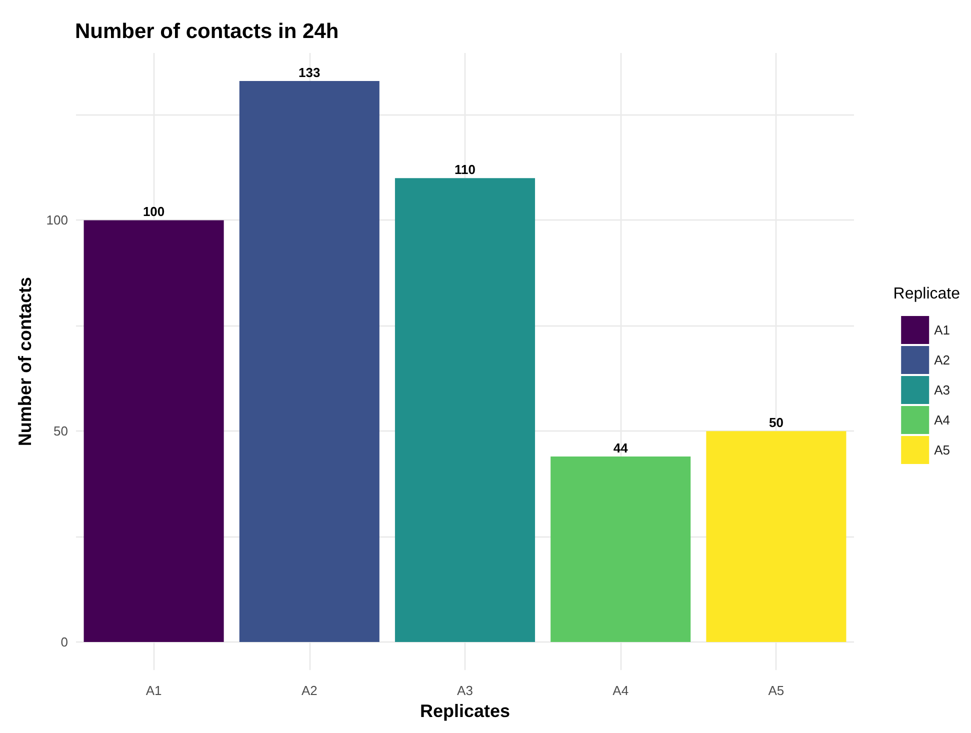 This screenshot has width=971, height=733. What do you see at coordinates (621, 448) in the screenshot?
I see `data-label: 44` at bounding box center [621, 448].